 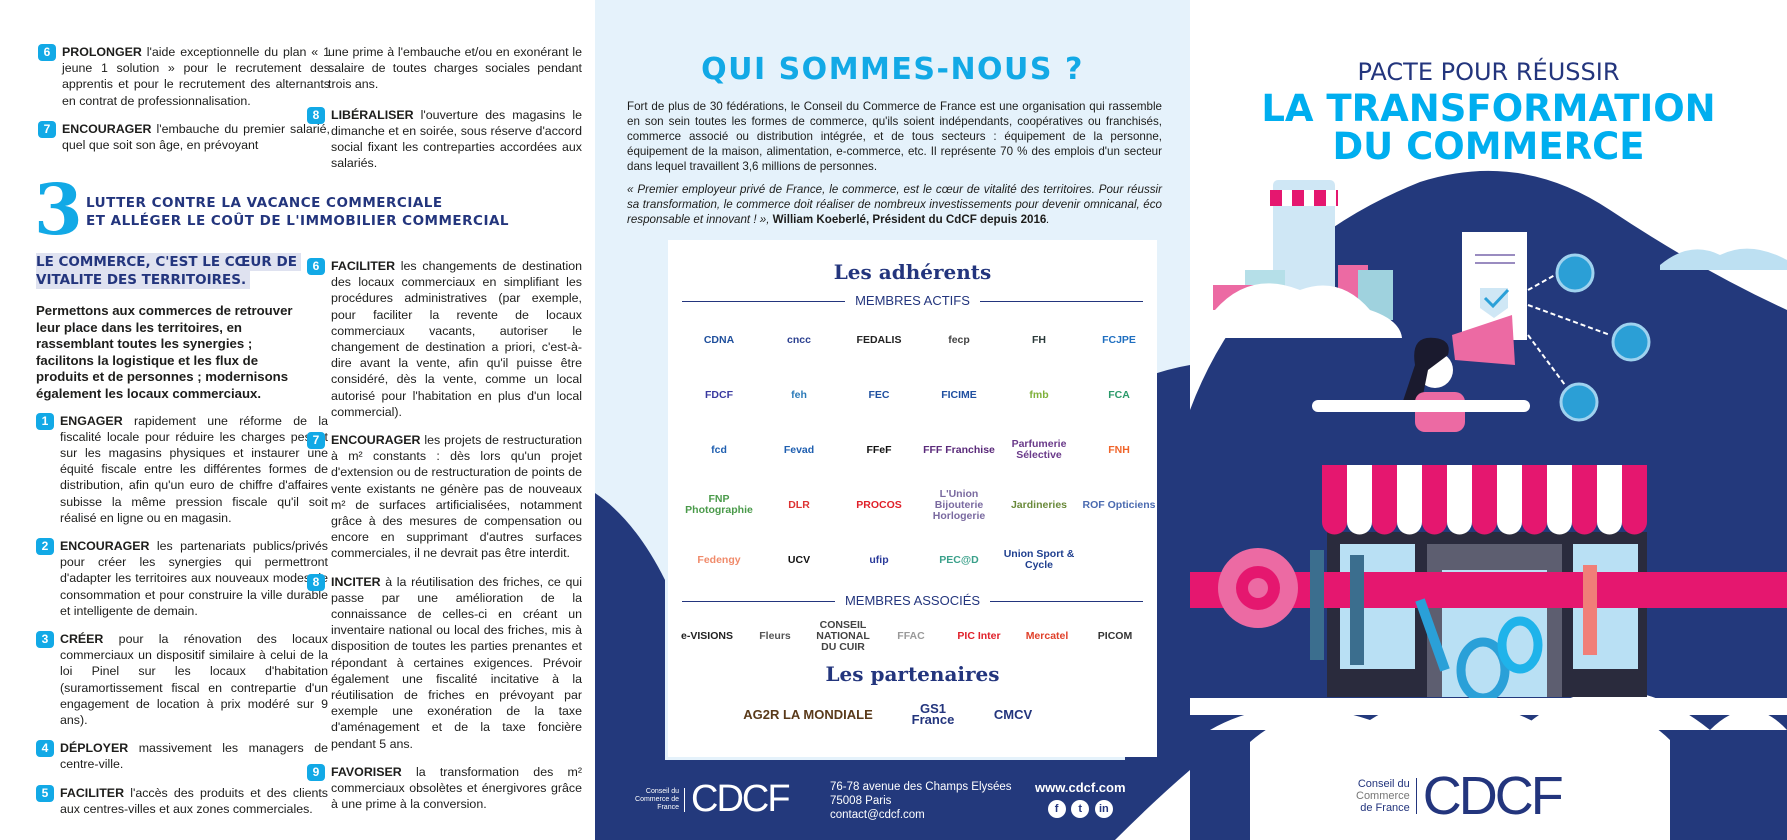 I want to click on member-logo: Union Sport & Cycle, so click(x=1039, y=559).